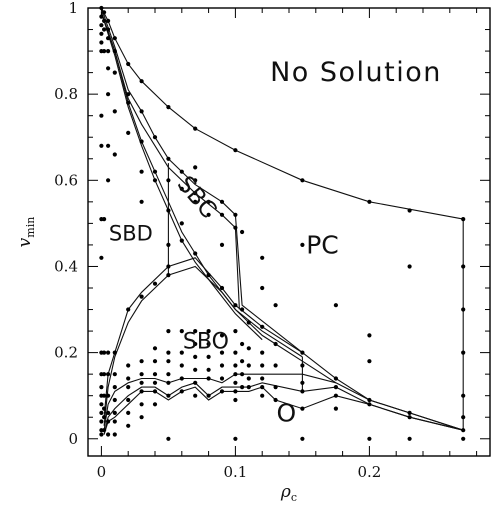 This screenshot has height=508, width=496. What do you see at coordinates (66, 180) in the screenshot?
I see `y-tick-label-3: 0.6` at bounding box center [66, 180].